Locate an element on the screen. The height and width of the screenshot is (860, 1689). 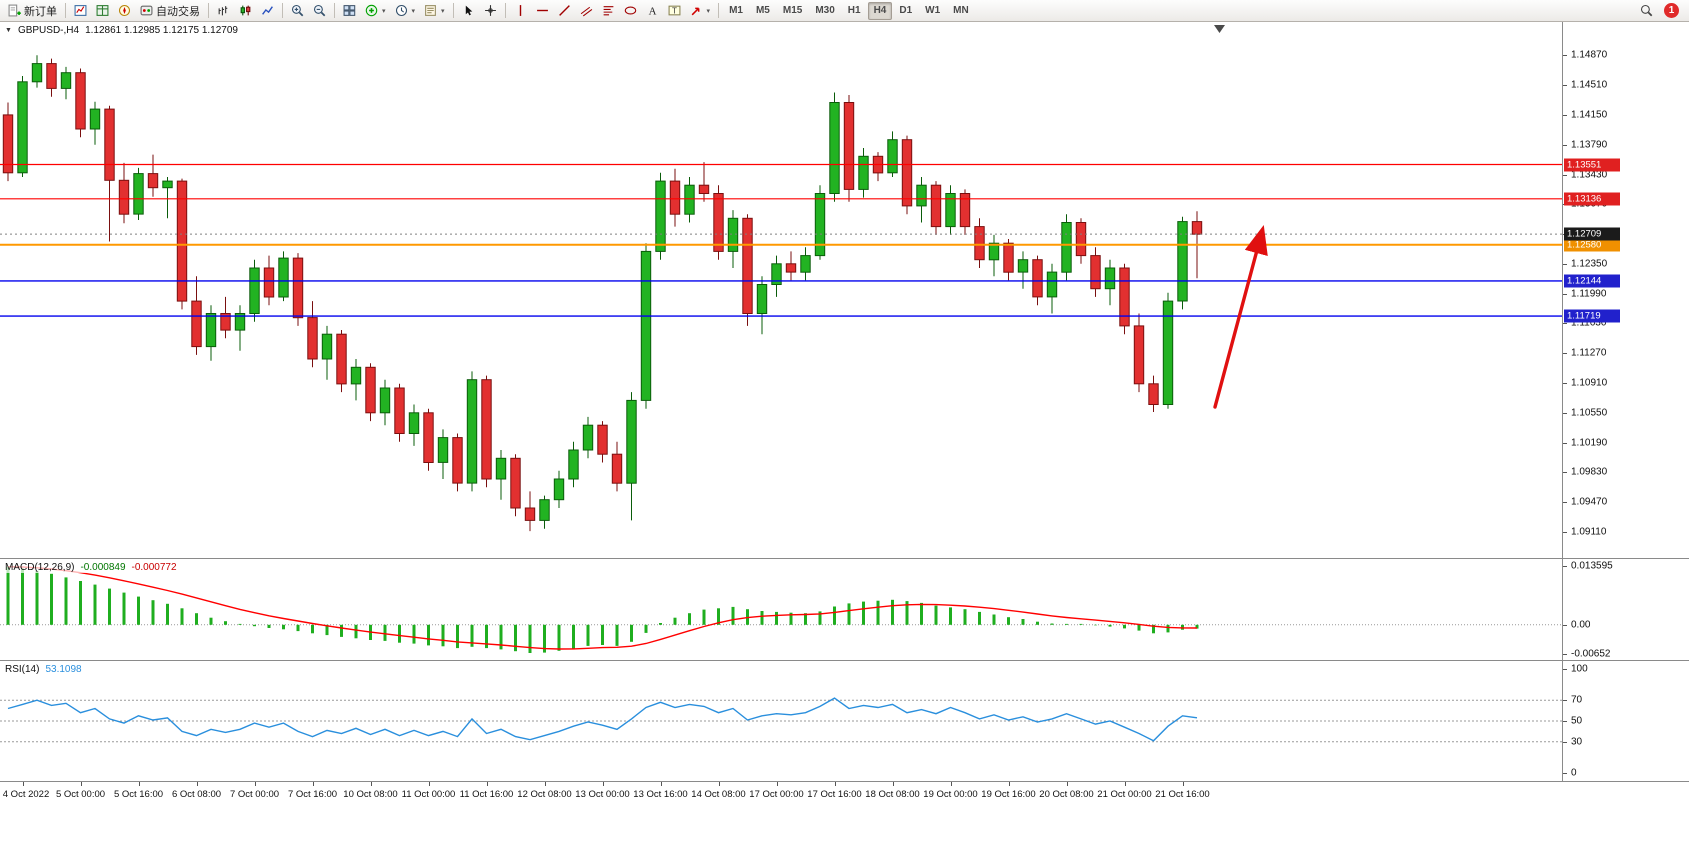
zoom-in-button is located at coordinates (297, 11).